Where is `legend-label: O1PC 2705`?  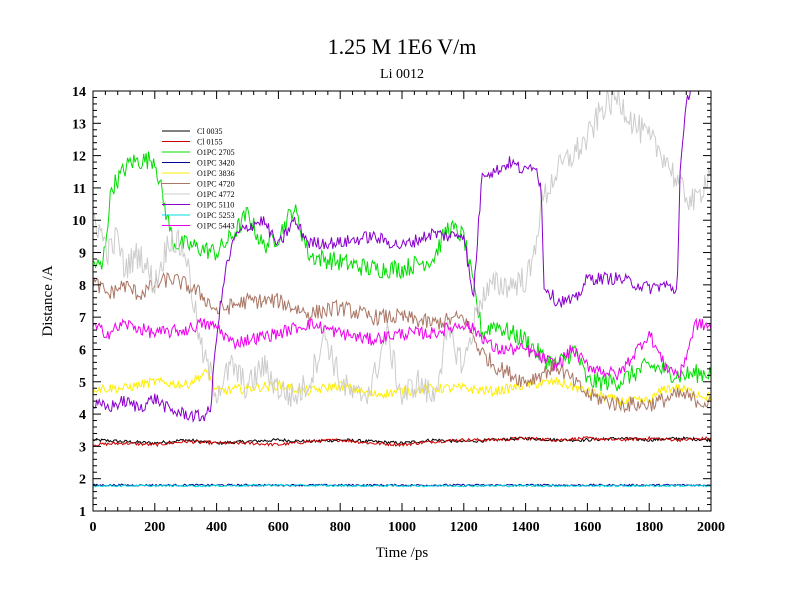
legend-label: O1PC 2705 is located at coordinates (216, 152).